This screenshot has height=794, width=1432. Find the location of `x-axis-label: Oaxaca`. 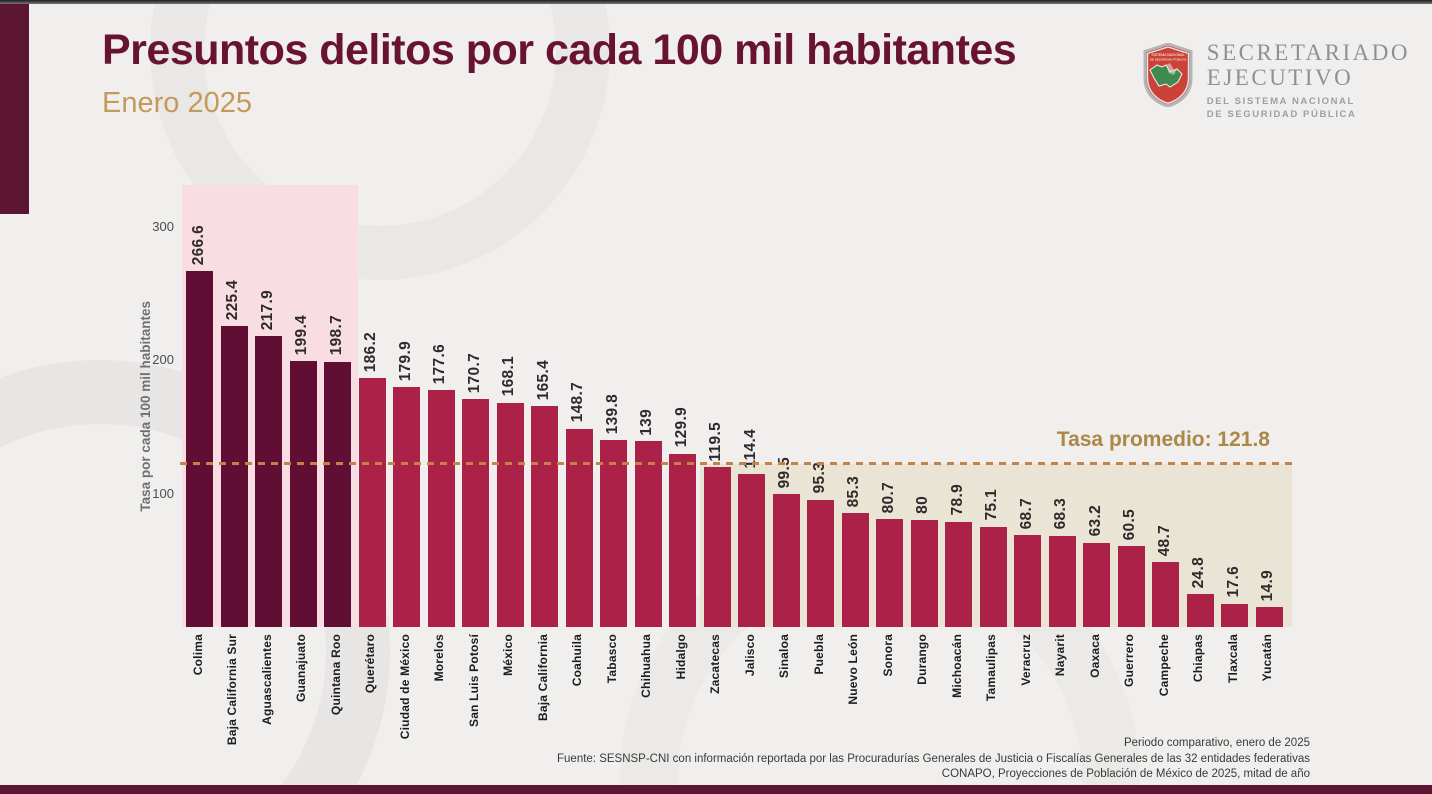

x-axis-label: Oaxaca is located at coordinates (1094, 656).